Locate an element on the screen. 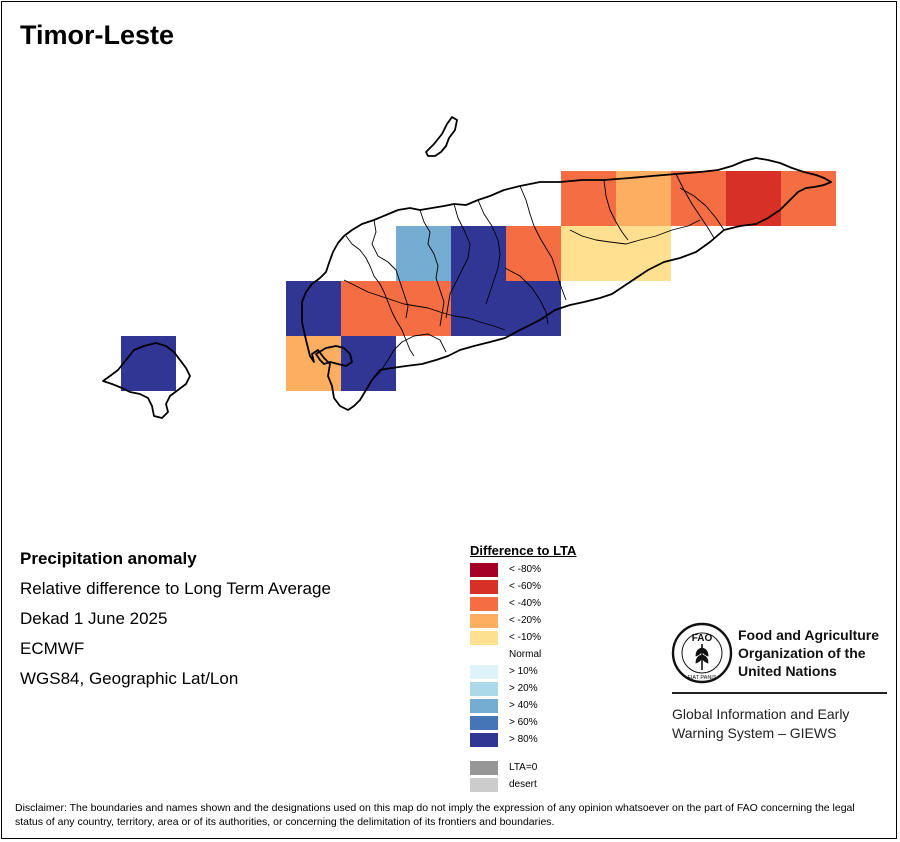 This screenshot has width=900, height=842. giews-line: Warning System – GIEWS is located at coordinates (754, 733).